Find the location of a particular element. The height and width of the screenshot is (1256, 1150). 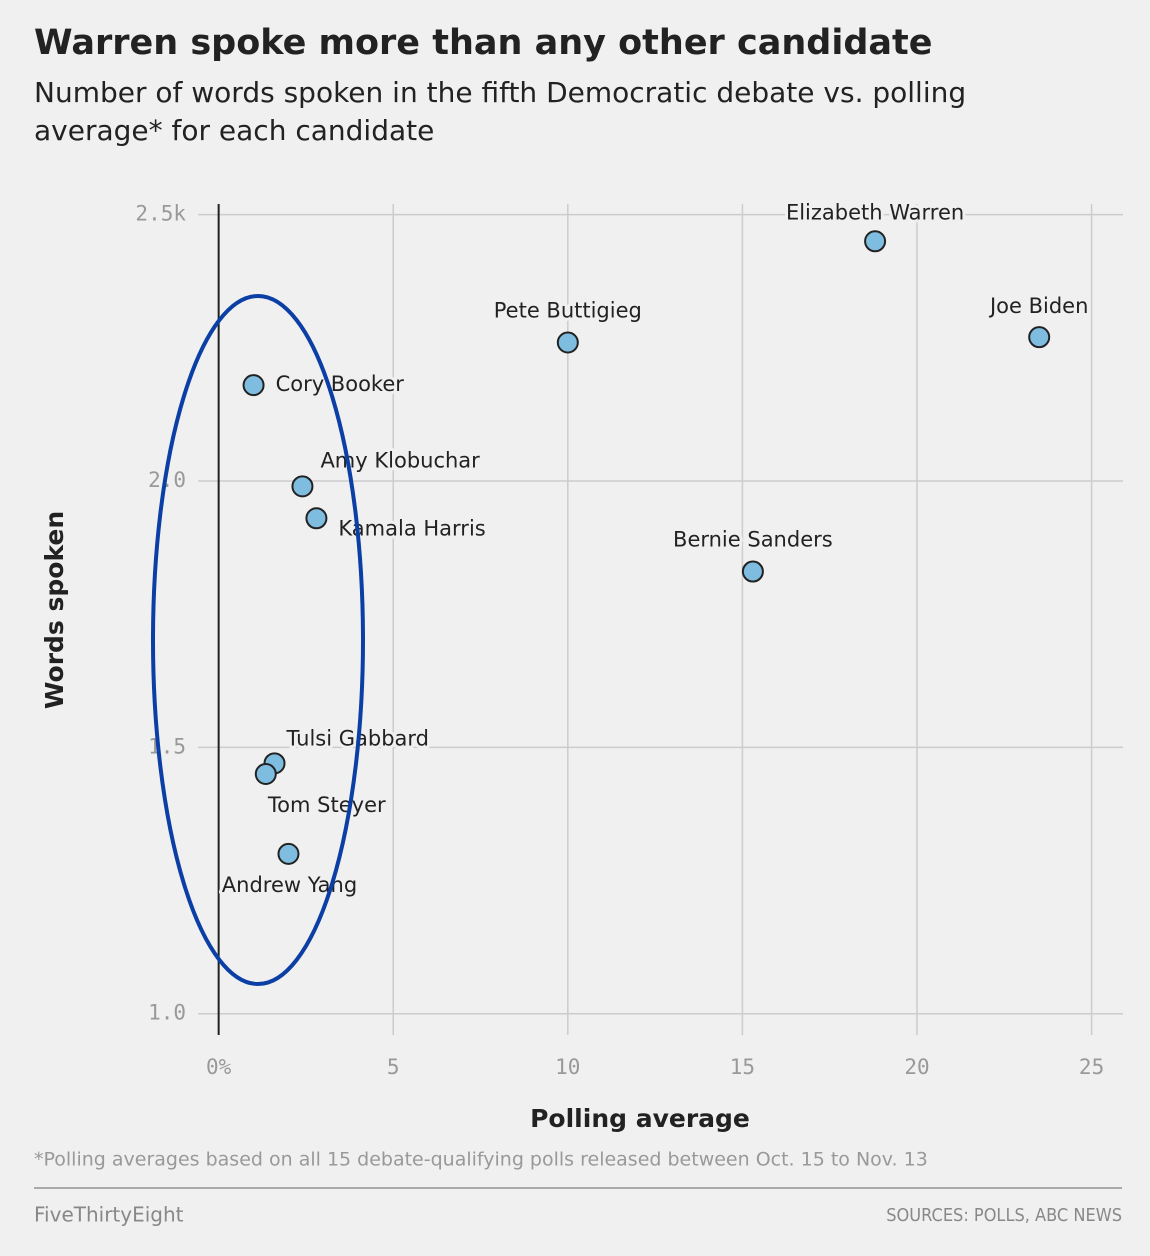

point-label: Elizabeth Warren is located at coordinates (875, 212).